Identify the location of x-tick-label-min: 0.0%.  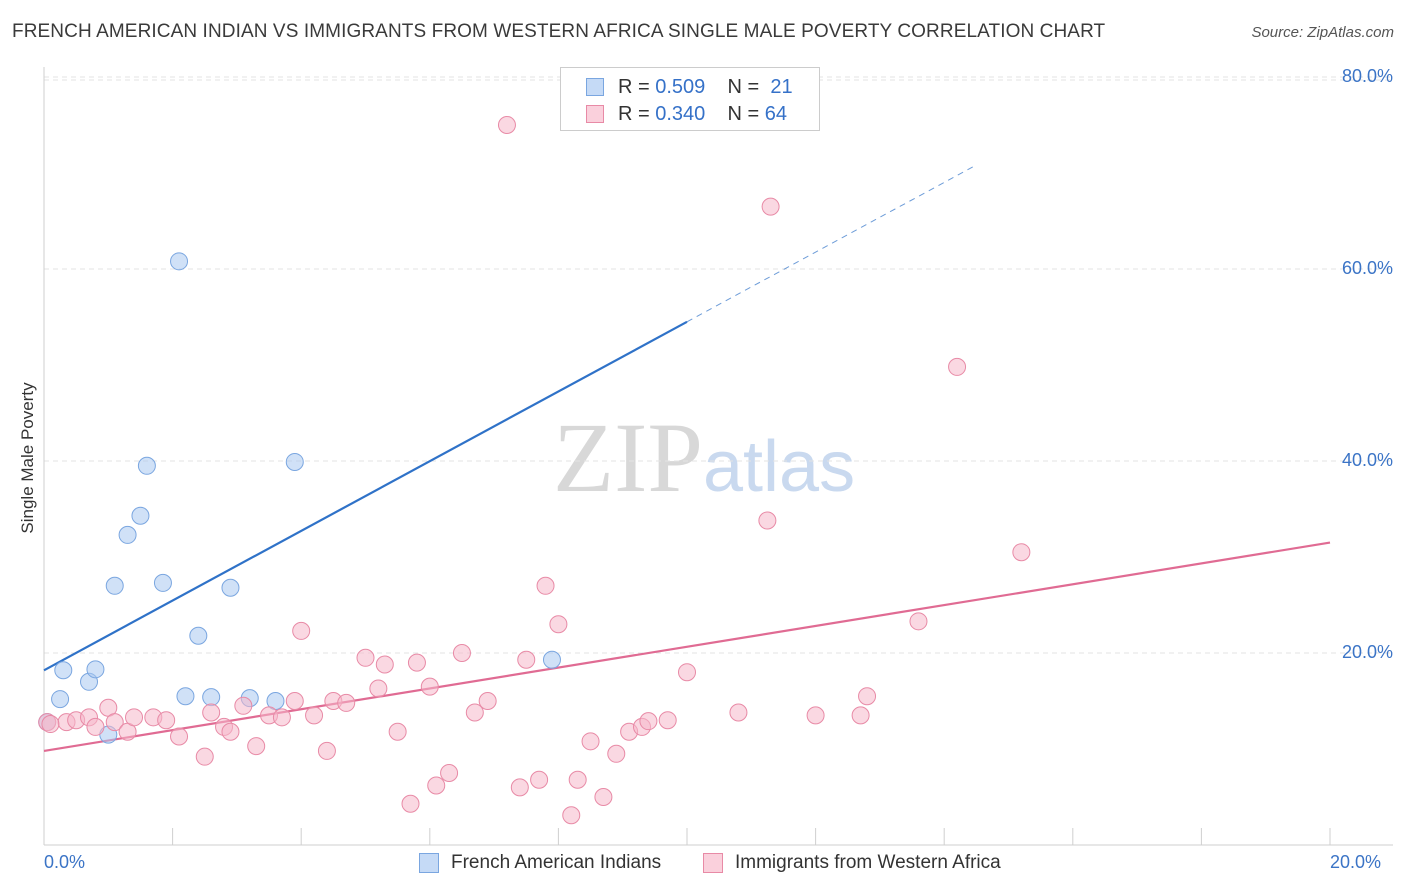
(65, 862).